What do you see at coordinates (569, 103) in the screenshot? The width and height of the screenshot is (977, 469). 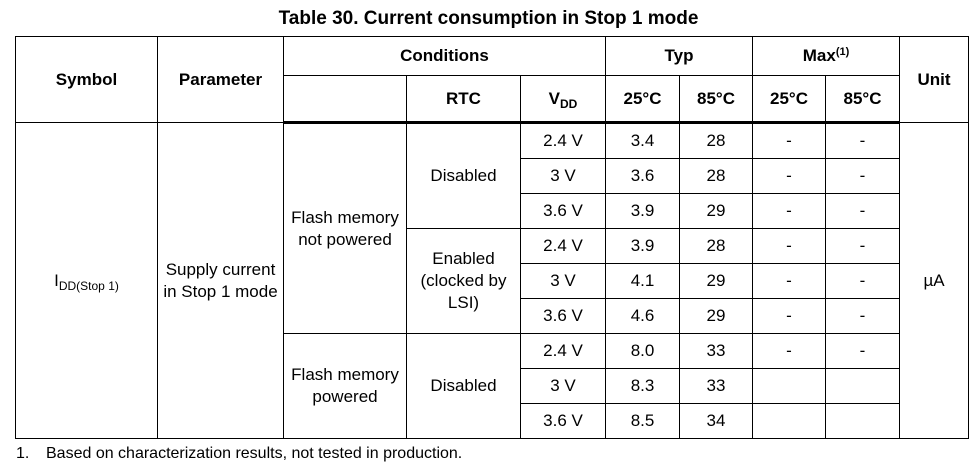 I see `header-vdd-sub: DD` at bounding box center [569, 103].